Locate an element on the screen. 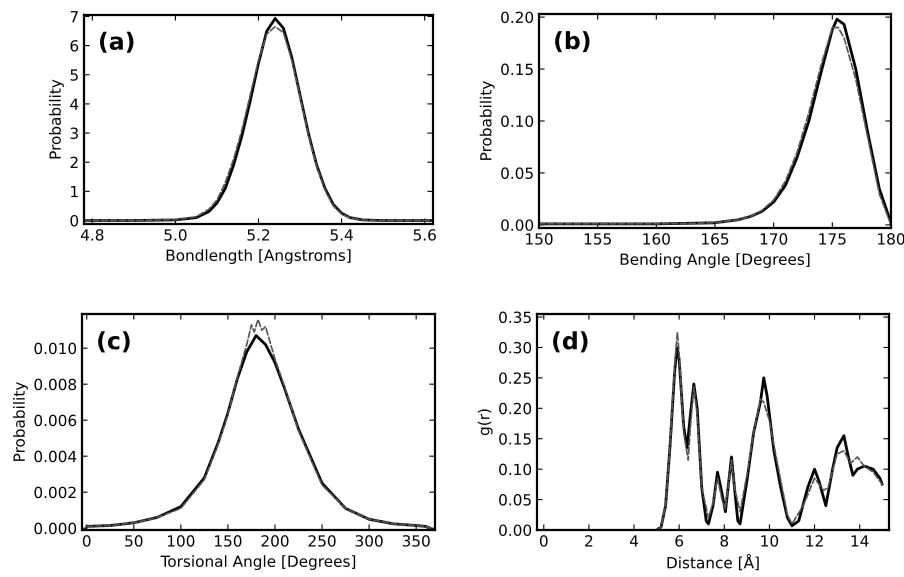  y-tick-label: 0.008 is located at coordinates (55, 384).